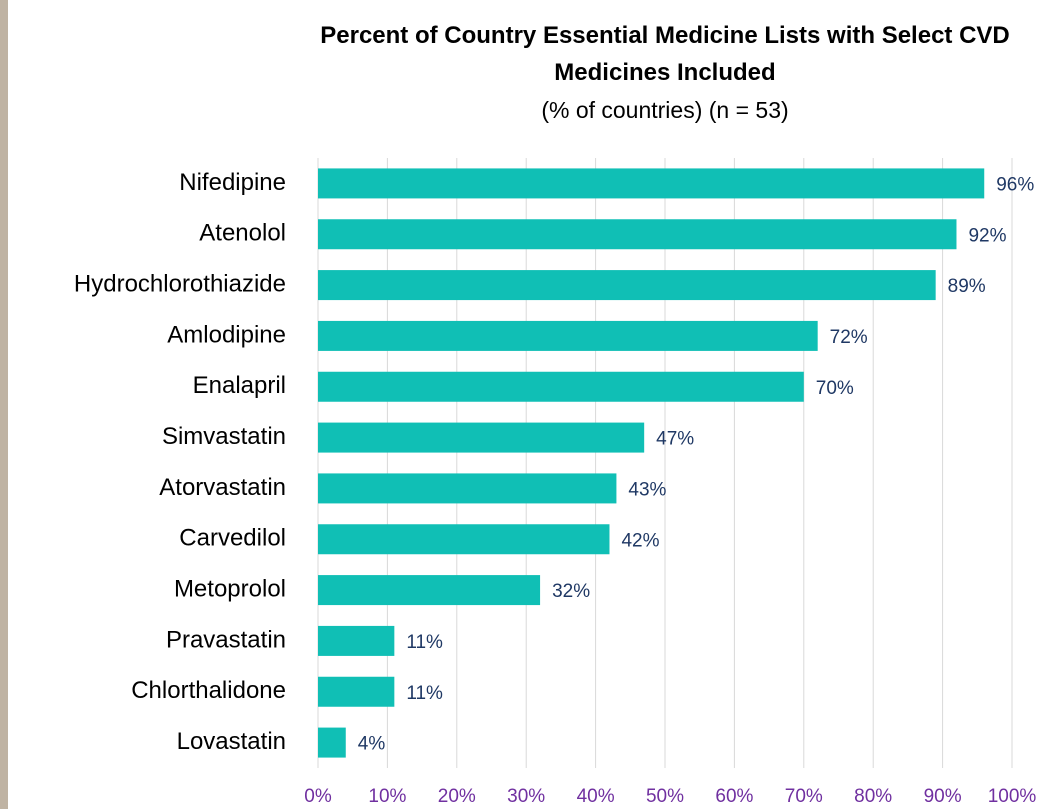  I want to click on y-tick-label: Metoprolol, so click(230, 588).